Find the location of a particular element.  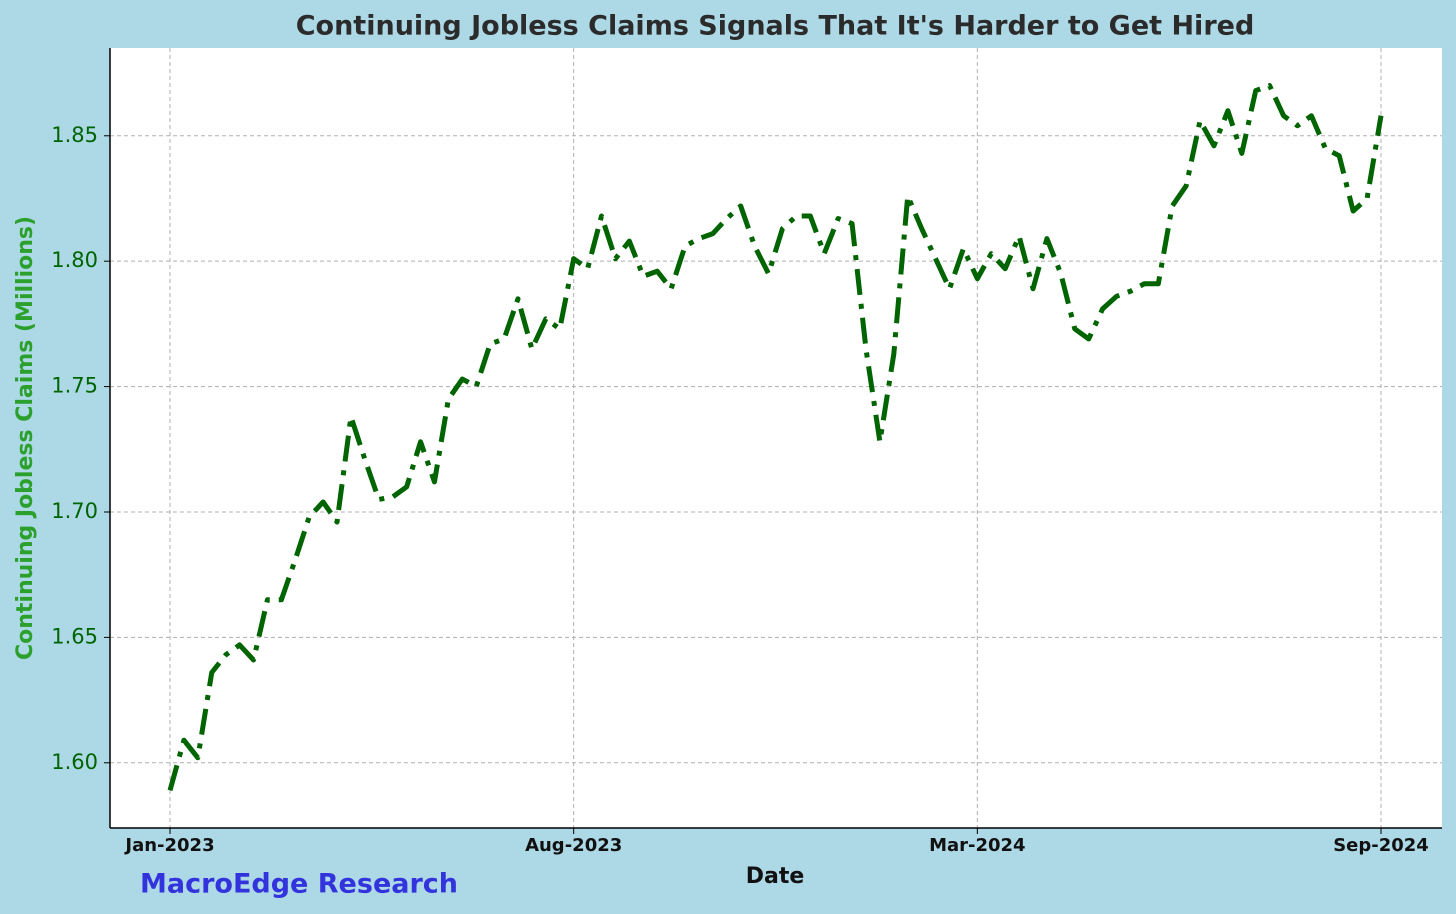

y-tick-label: 1.75 is located at coordinates (74, 386).